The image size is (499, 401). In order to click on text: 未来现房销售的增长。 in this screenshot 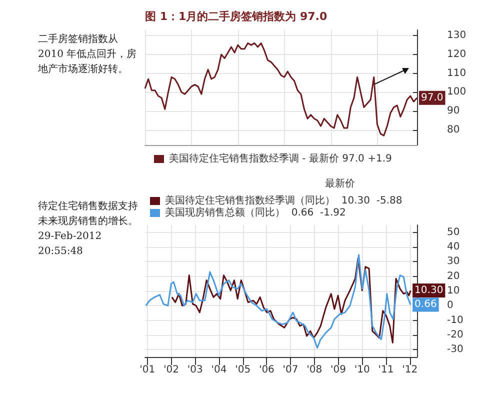, I will do `click(88, 221)`.